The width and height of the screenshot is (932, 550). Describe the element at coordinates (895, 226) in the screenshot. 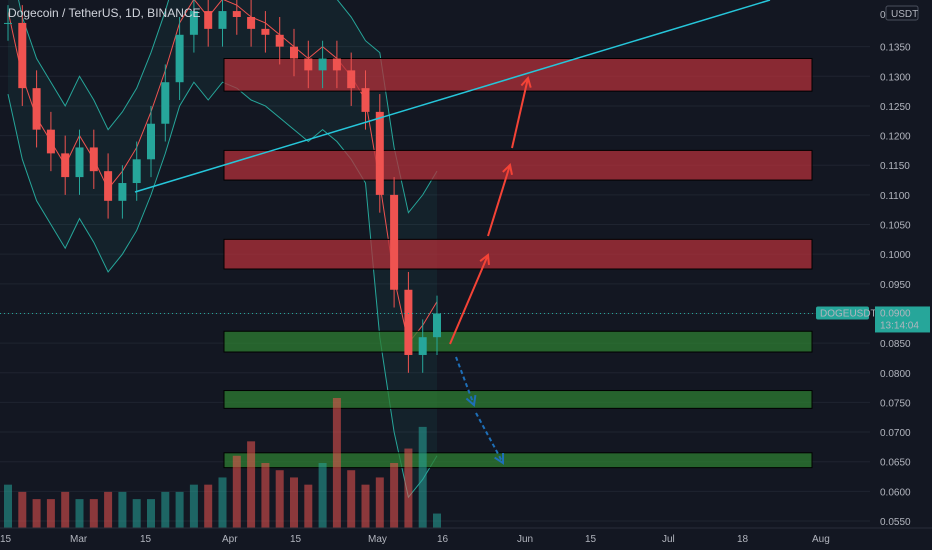

I see `price-tick-label: 0.1050` at that location.